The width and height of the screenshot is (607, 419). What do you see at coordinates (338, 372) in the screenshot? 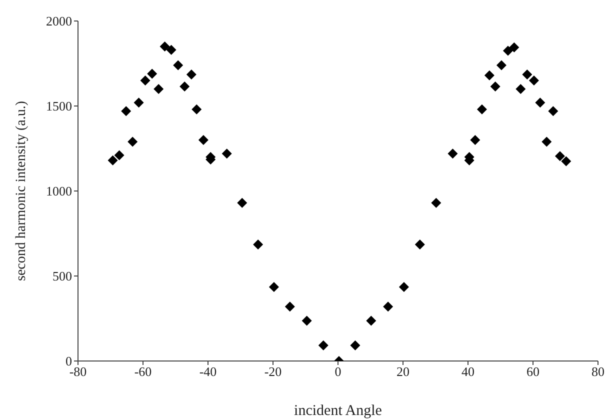
I see `x-tick-label: 0` at bounding box center [338, 372].